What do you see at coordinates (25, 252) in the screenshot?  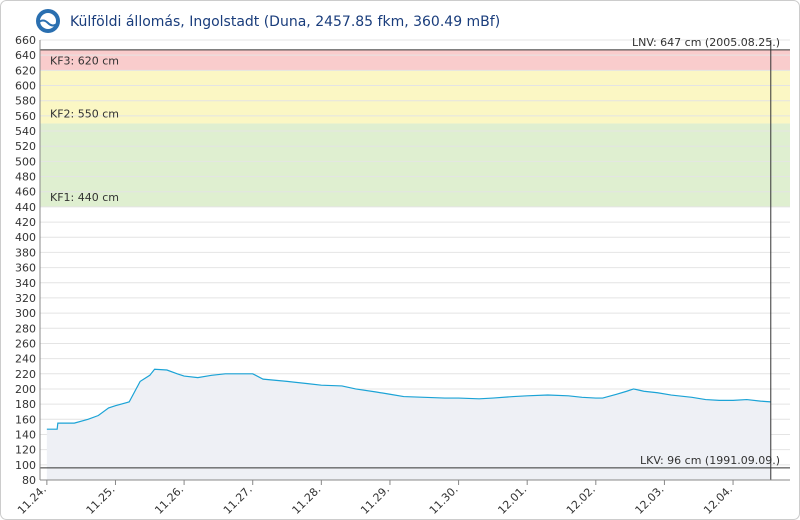 I see `y-tick-label: 380` at bounding box center [25, 252].